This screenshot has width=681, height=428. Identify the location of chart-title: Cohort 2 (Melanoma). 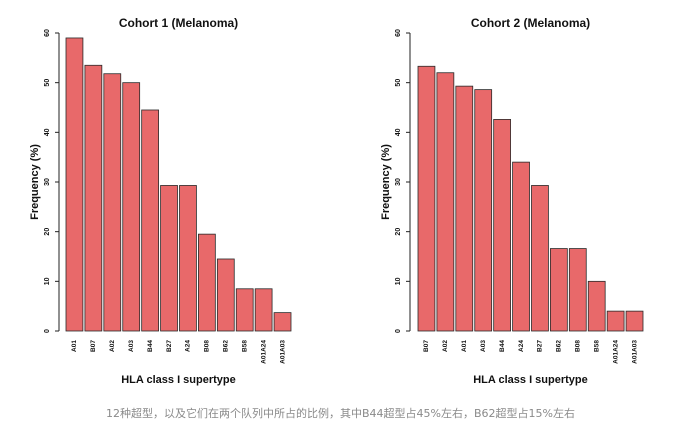
(530, 23).